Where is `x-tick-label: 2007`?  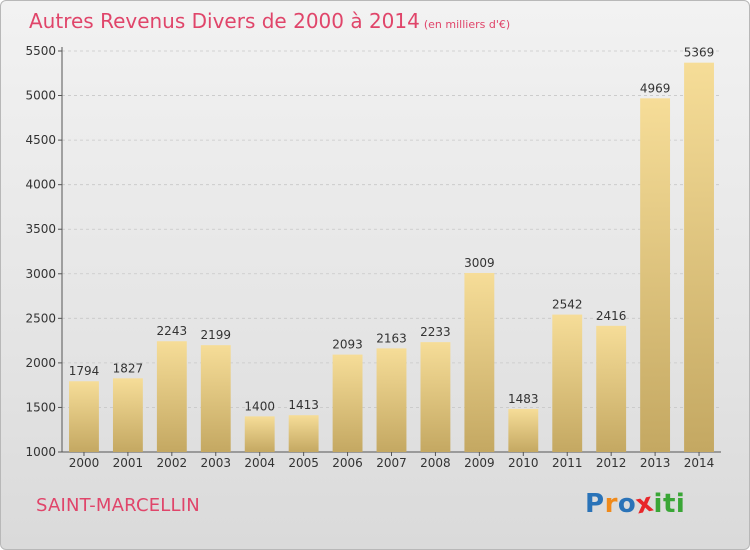 x-tick-label: 2007 is located at coordinates (391, 463).